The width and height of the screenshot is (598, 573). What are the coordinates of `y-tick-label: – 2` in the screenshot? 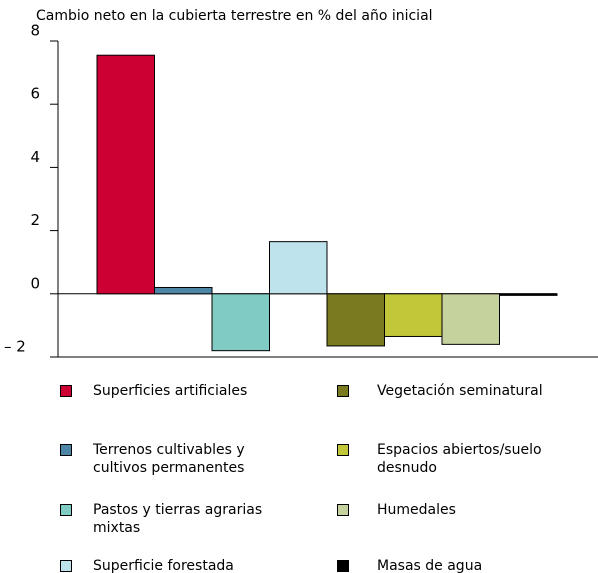 It's located at (15, 347).